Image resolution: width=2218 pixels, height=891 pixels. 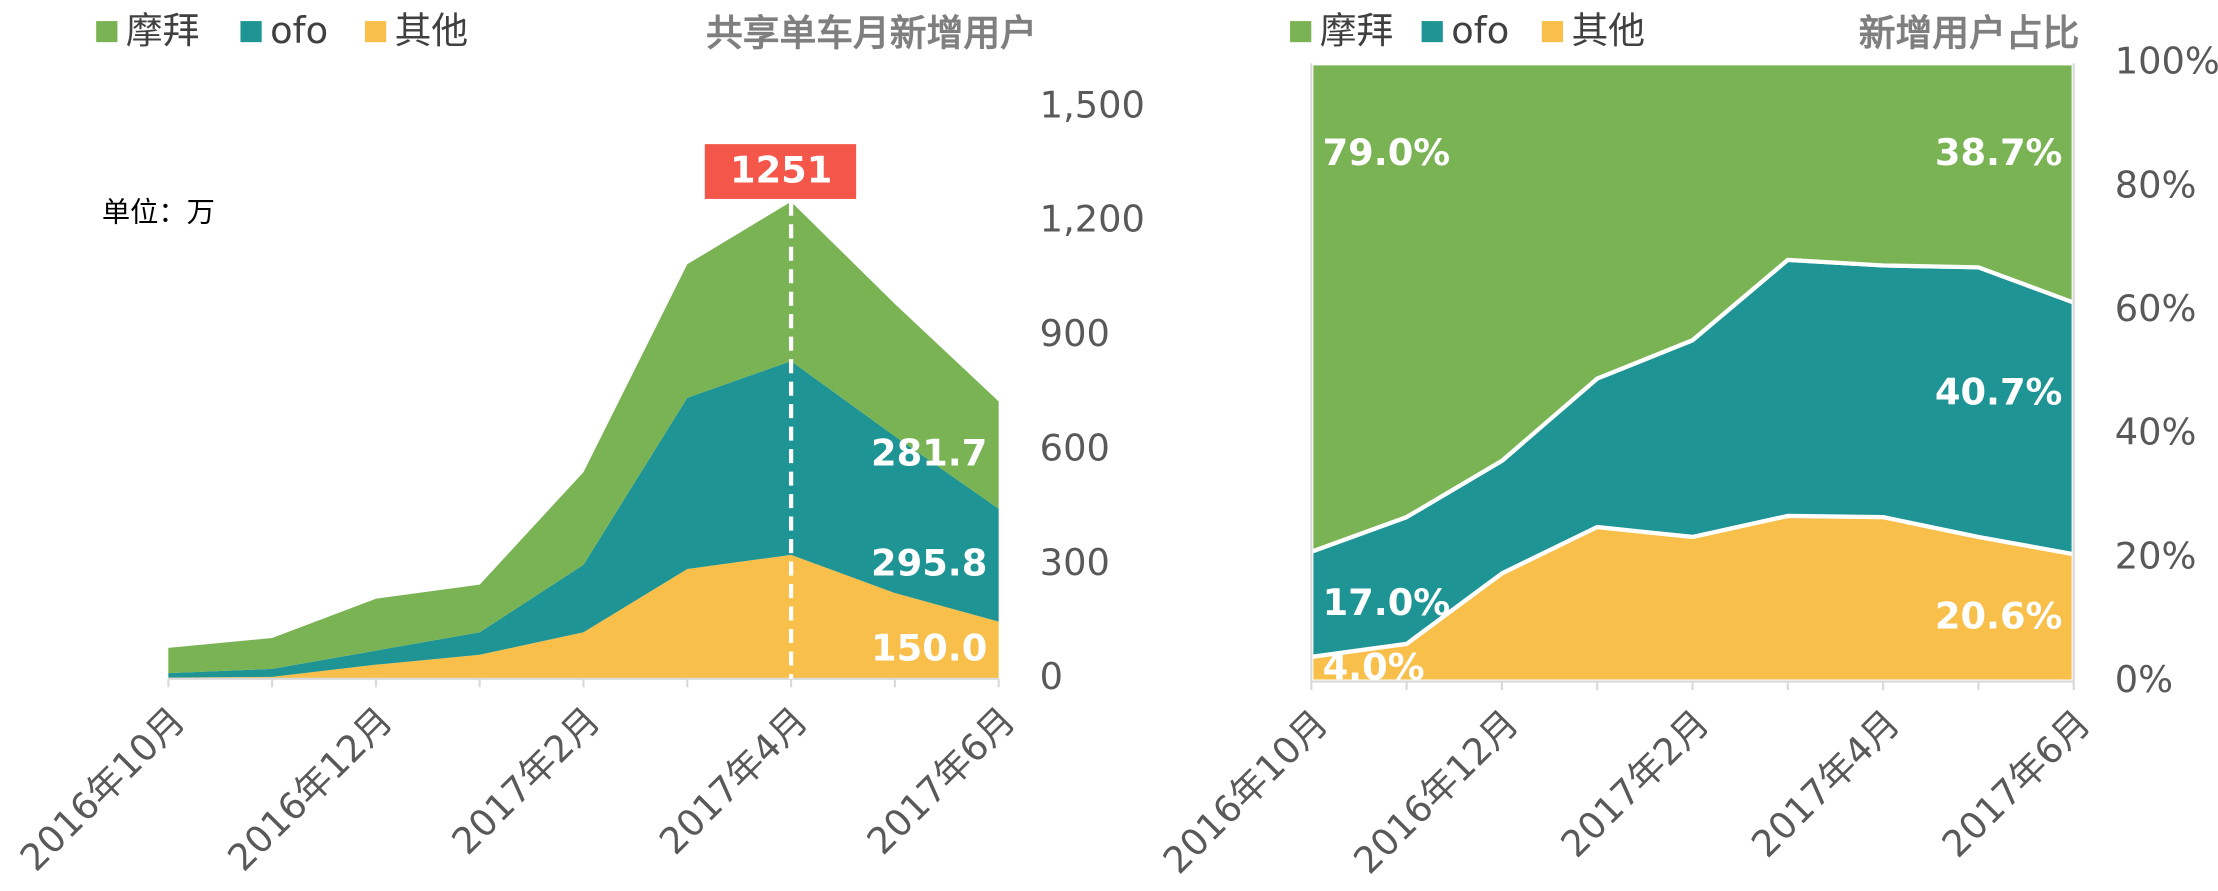 What do you see at coordinates (2156, 556) in the screenshot?
I see `y-tick-label: 20%` at bounding box center [2156, 556].